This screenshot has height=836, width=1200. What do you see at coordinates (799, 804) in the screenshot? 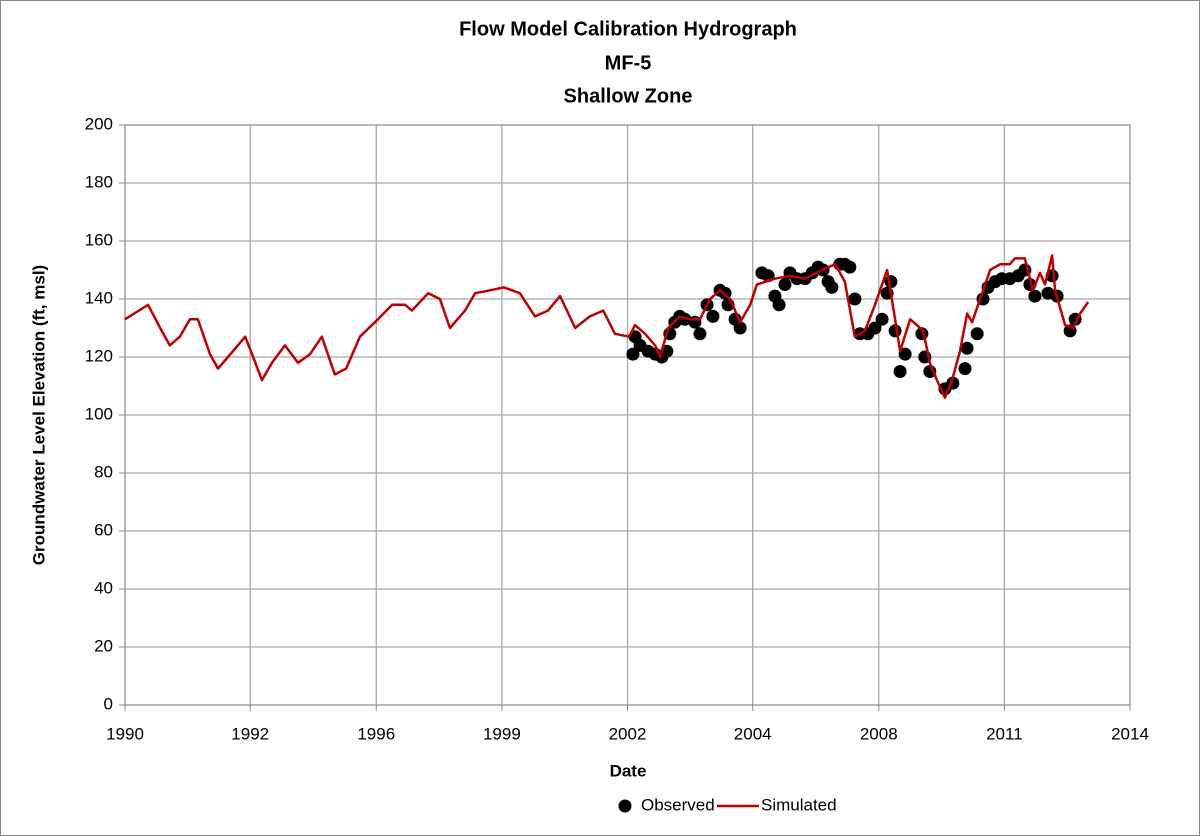
I see `legend-label: Simulated` at bounding box center [799, 804].